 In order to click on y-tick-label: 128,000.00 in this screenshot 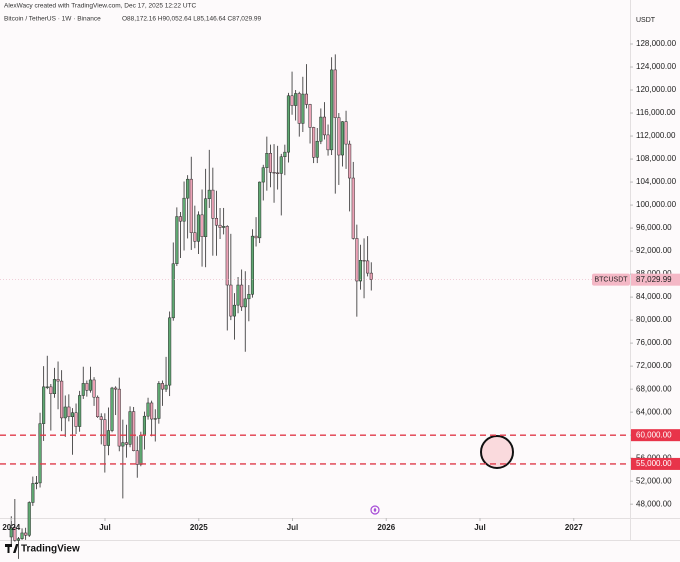, I will do `click(656, 43)`.